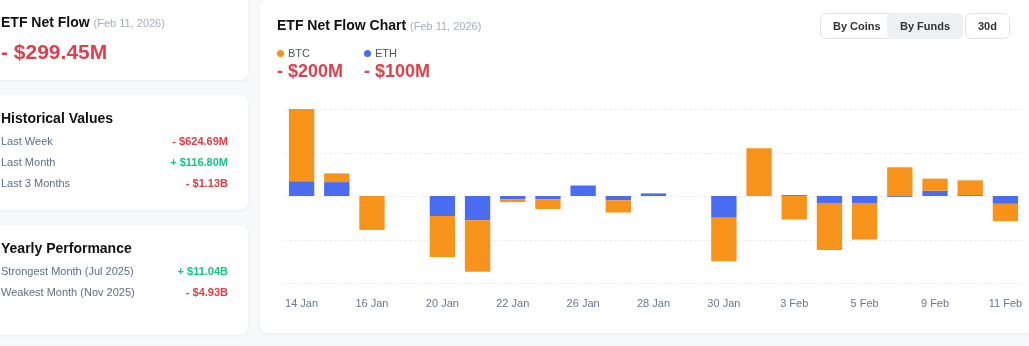 The width and height of the screenshot is (1029, 346). What do you see at coordinates (446, 26) in the screenshot?
I see `chart-subtitle: (Feb 11, 2026)` at bounding box center [446, 26].